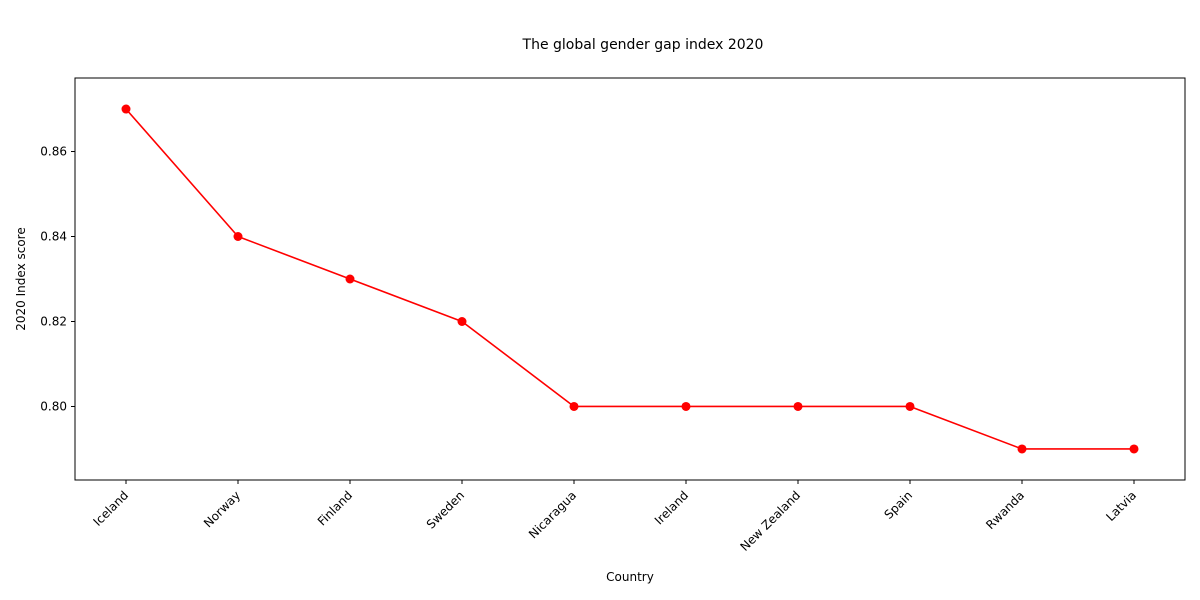 This screenshot has width=1200, height=600. I want to click on x-axis-title: Country, so click(630, 577).